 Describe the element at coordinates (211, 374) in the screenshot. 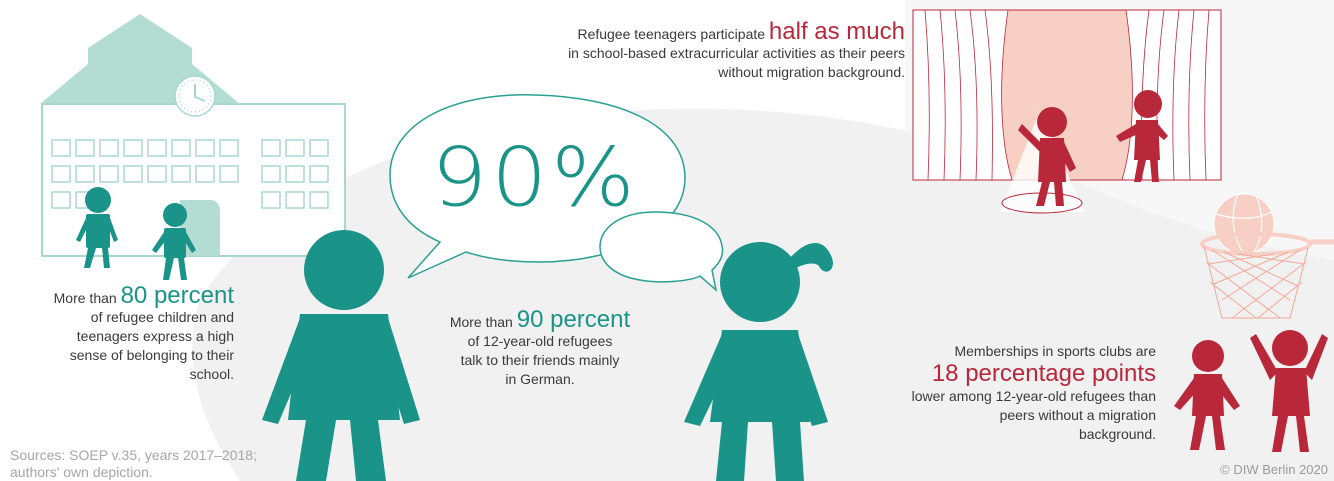

I see `belonging-line: school.` at that location.